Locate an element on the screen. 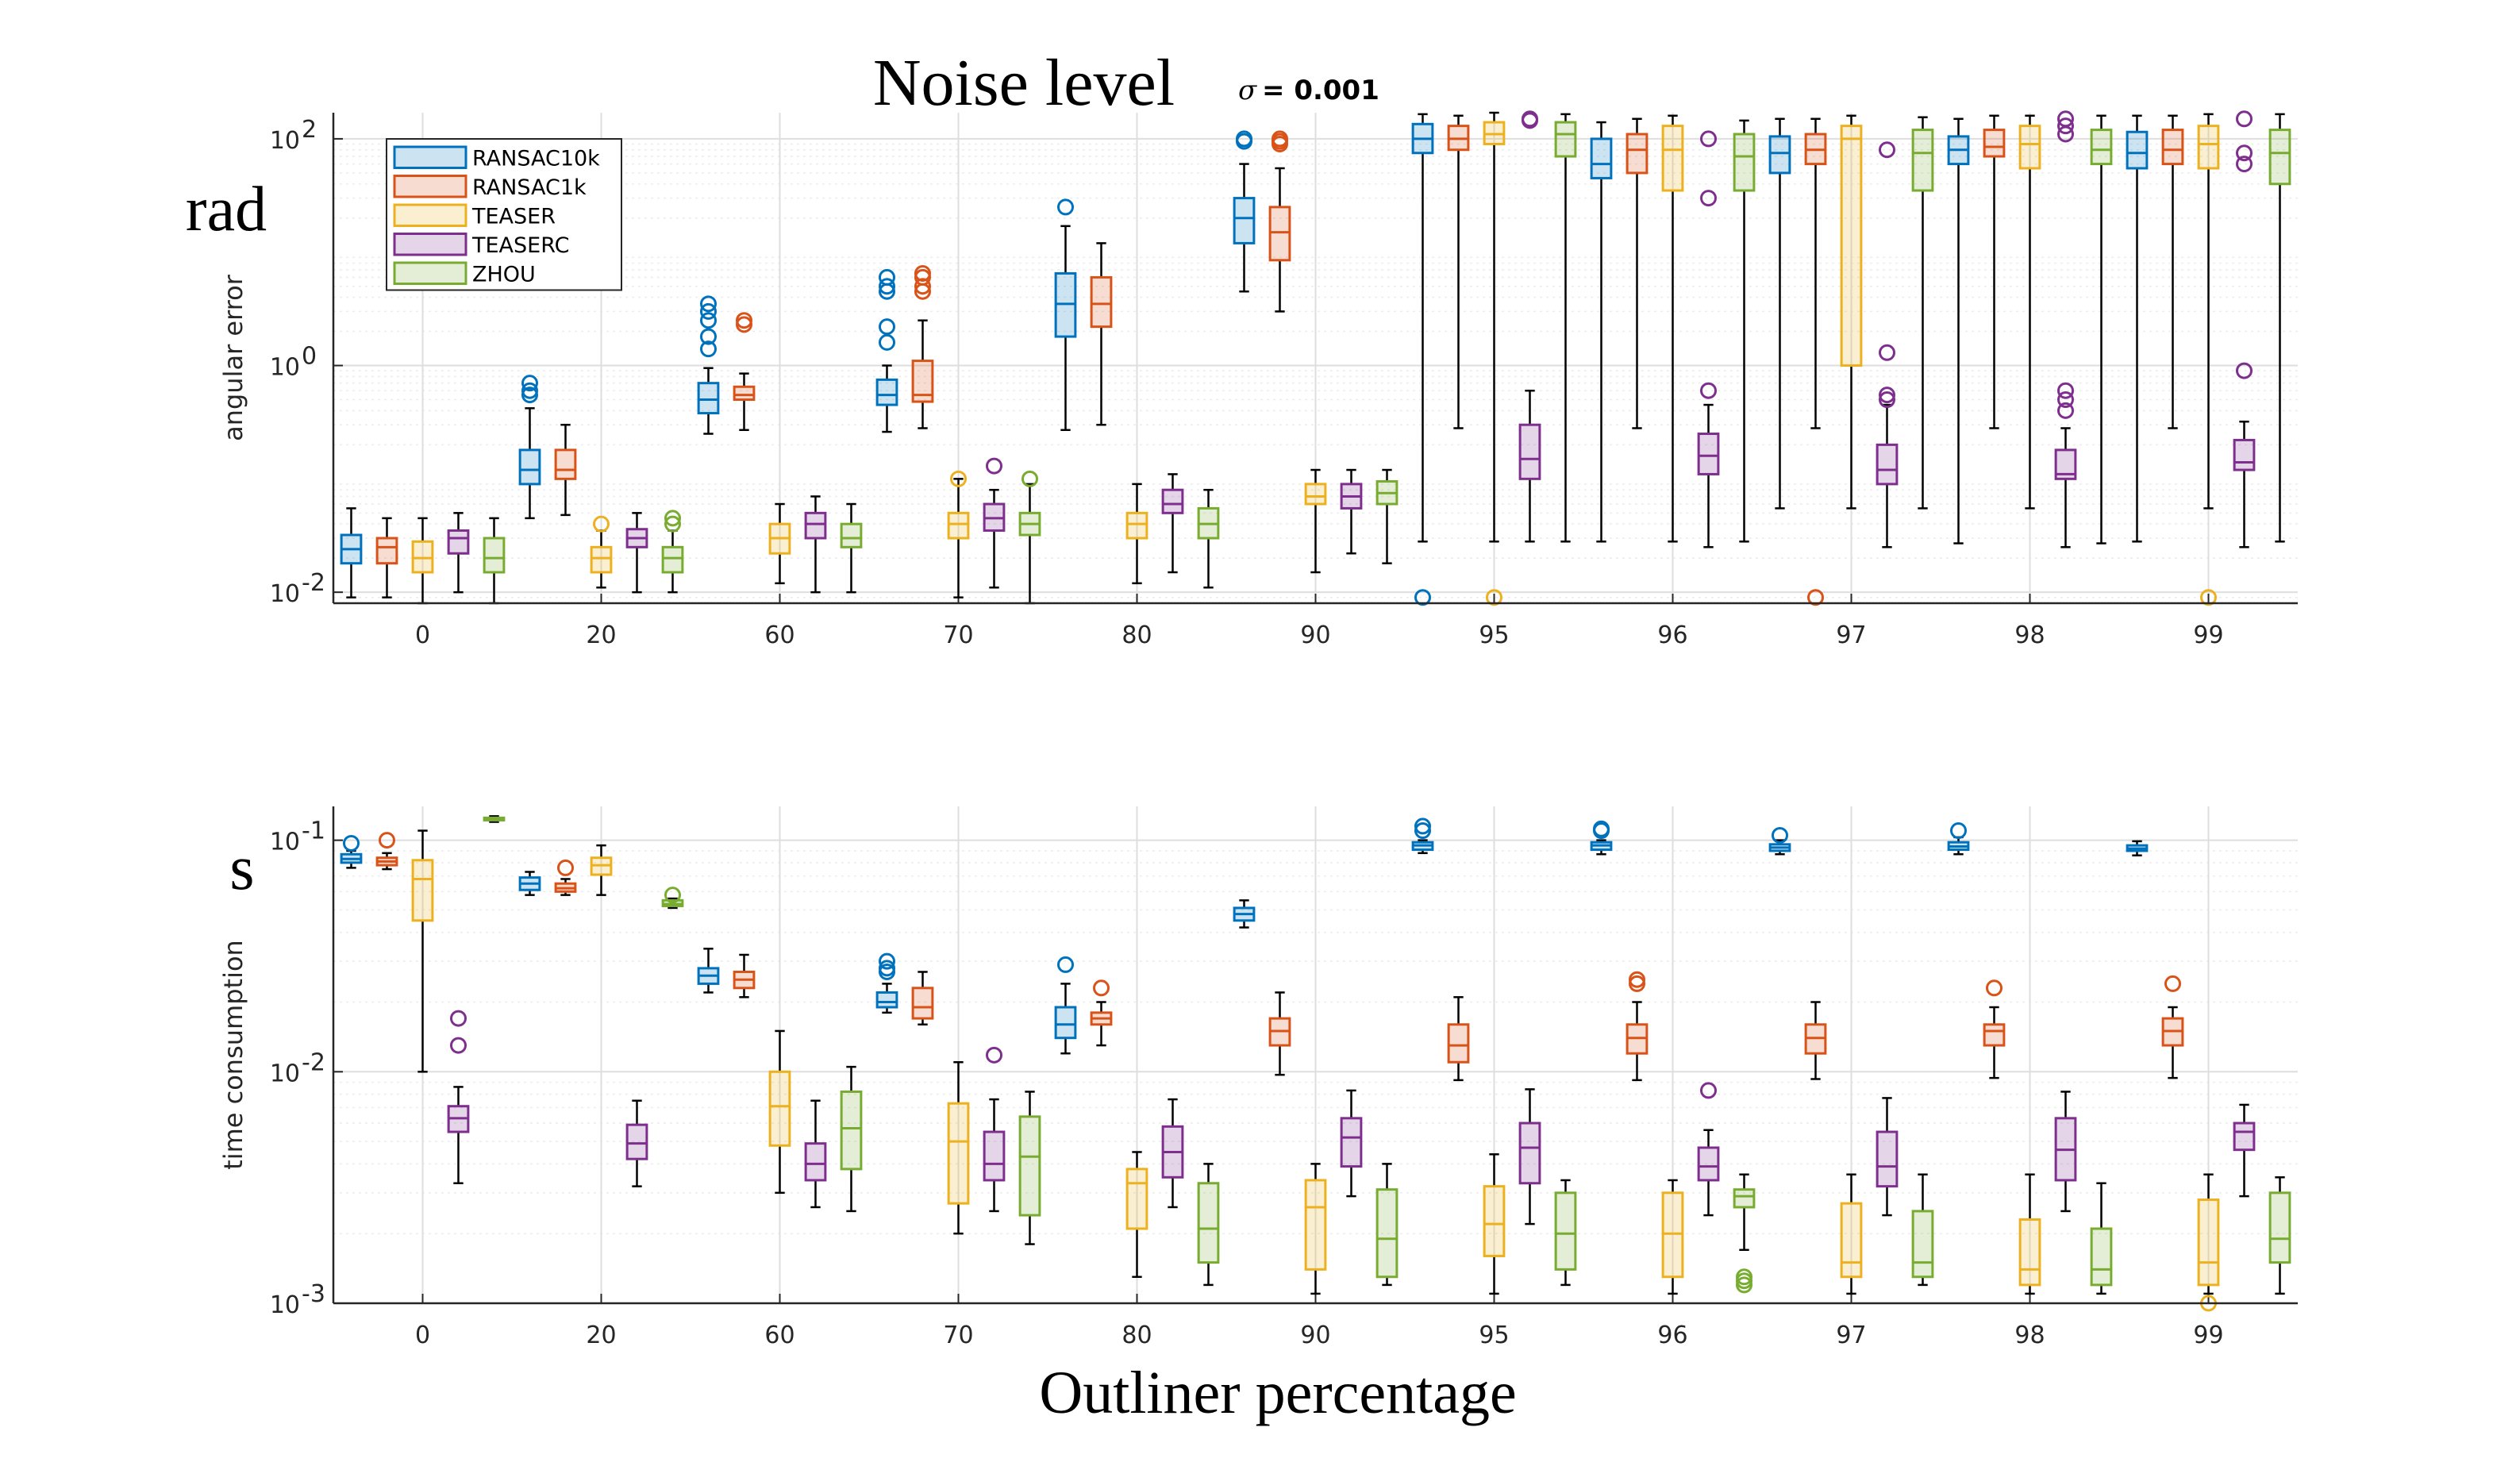  y-tick-exponent: -3 is located at coordinates (313, 1294).